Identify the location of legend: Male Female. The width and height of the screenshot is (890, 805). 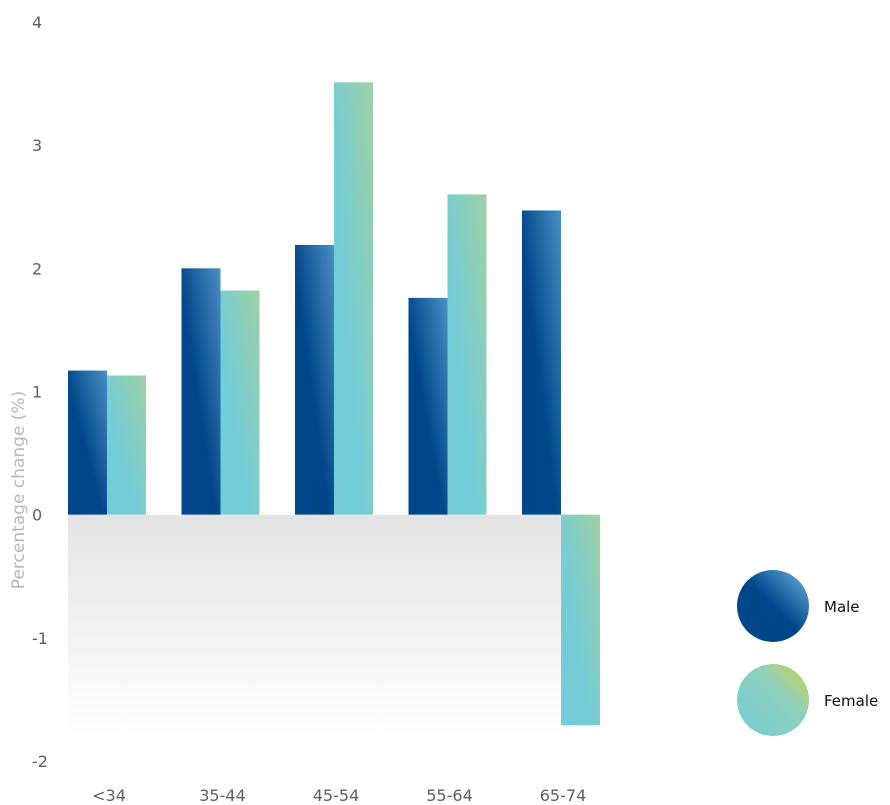
(807, 653).